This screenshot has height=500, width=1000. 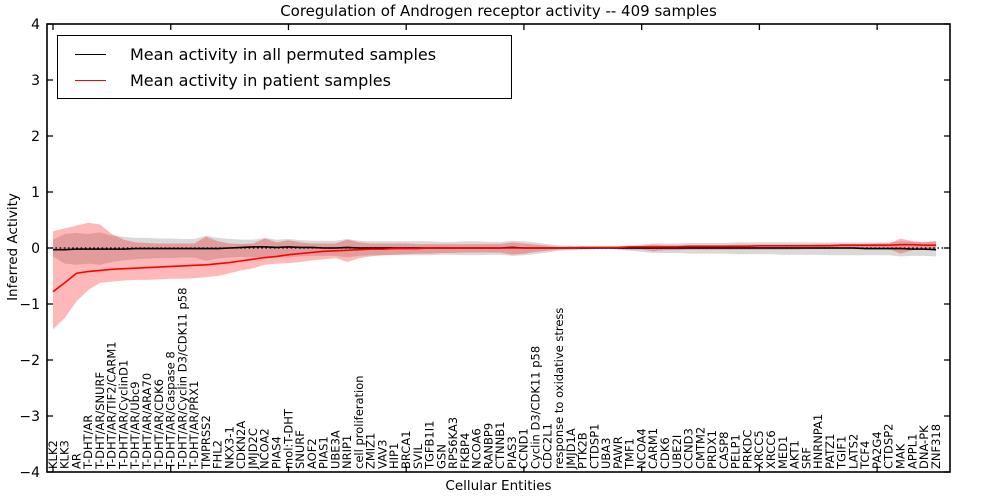 What do you see at coordinates (430, 445) in the screenshot?
I see `x-category-label: TGFB1I1` at bounding box center [430, 445].